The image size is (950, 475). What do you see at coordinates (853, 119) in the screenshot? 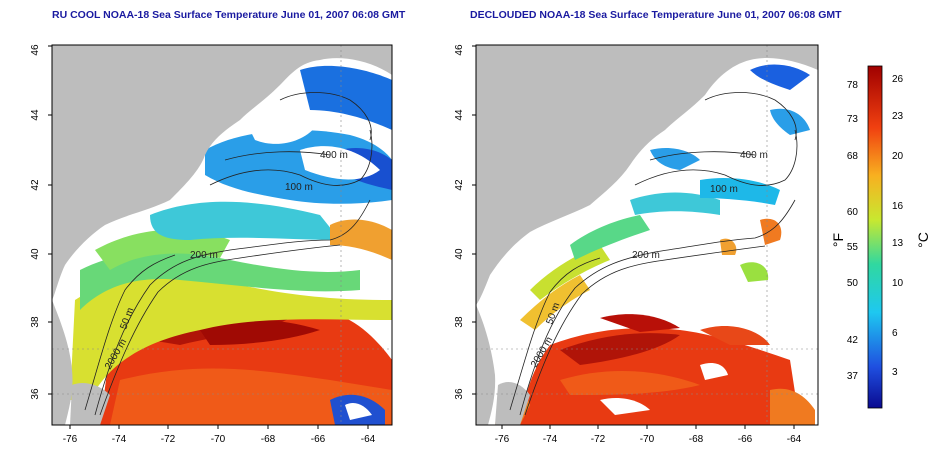
I see `f-tick: 73` at bounding box center [853, 119].